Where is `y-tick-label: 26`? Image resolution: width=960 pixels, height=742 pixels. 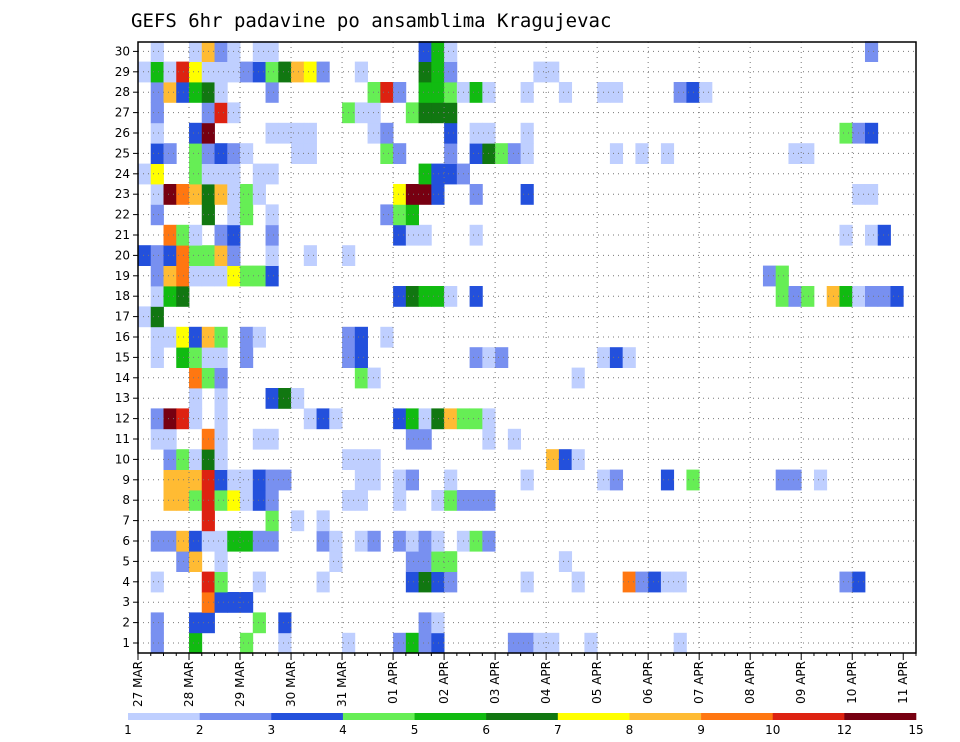 y-tick-label: 26 is located at coordinates (122, 133).